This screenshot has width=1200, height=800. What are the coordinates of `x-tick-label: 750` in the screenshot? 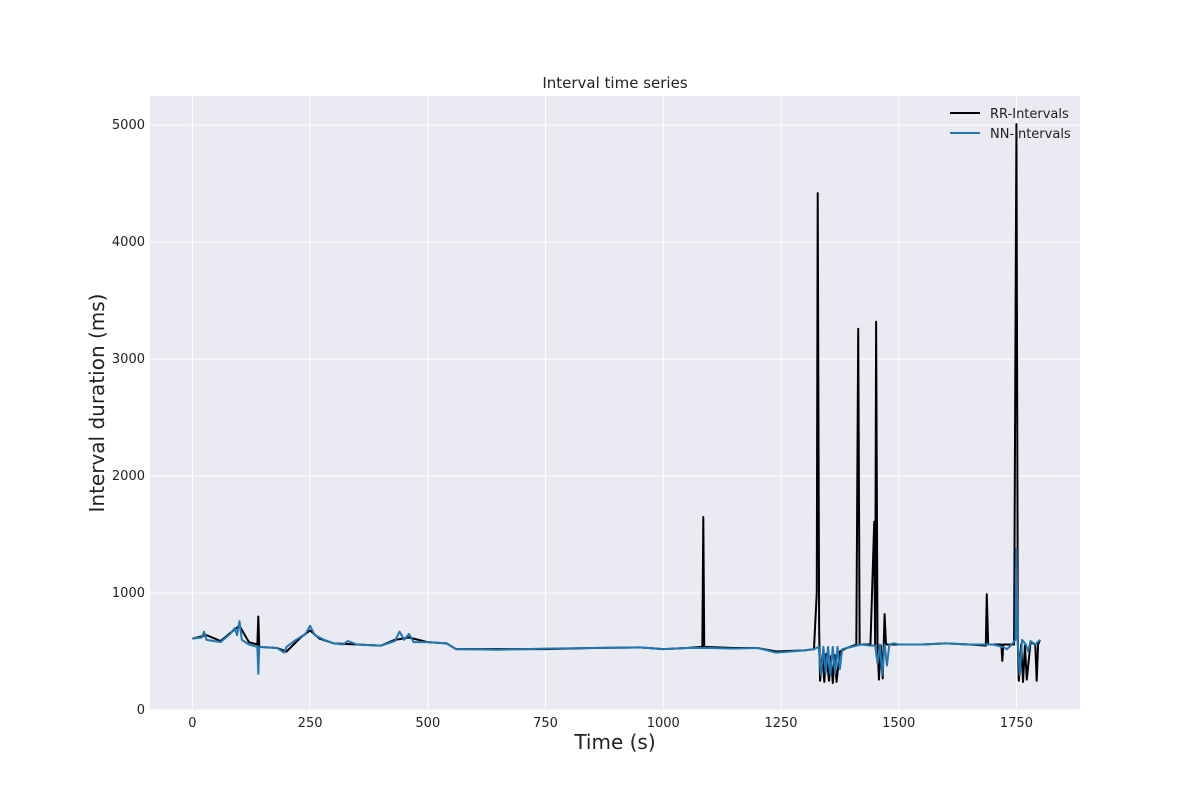 It's located at (545, 723).